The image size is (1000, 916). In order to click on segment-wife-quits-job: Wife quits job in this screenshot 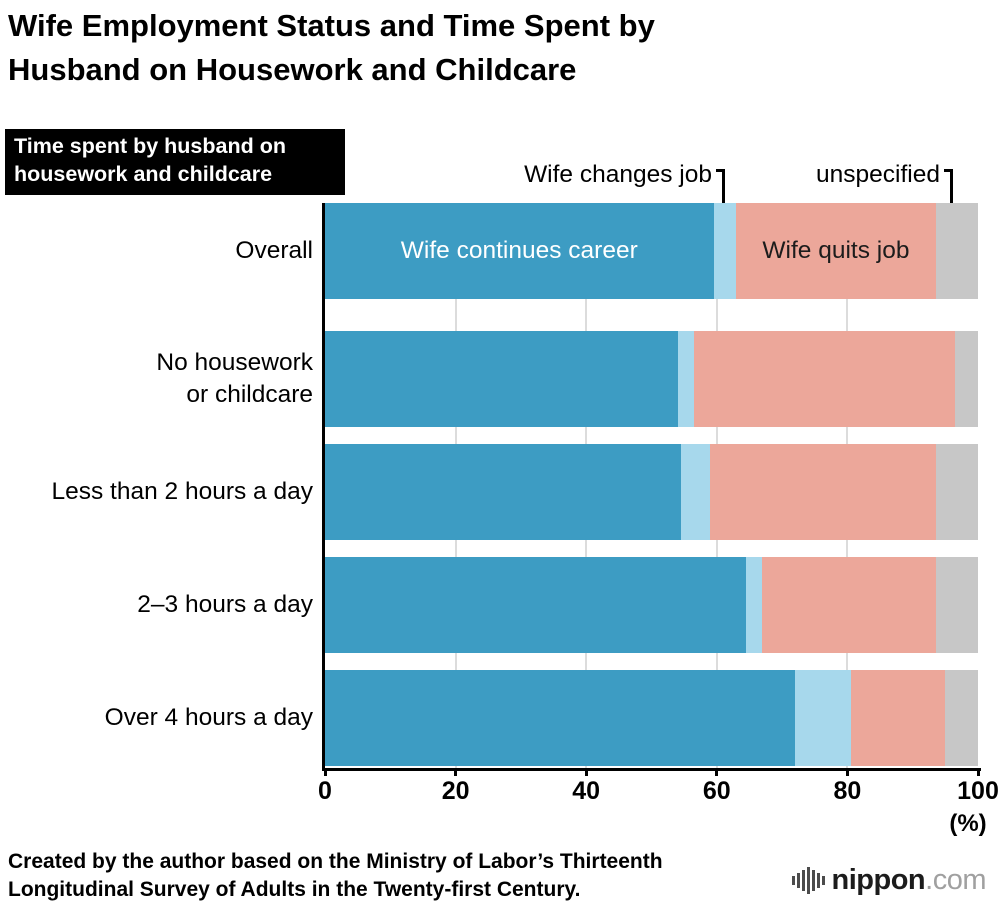, I will do `click(836, 251)`.